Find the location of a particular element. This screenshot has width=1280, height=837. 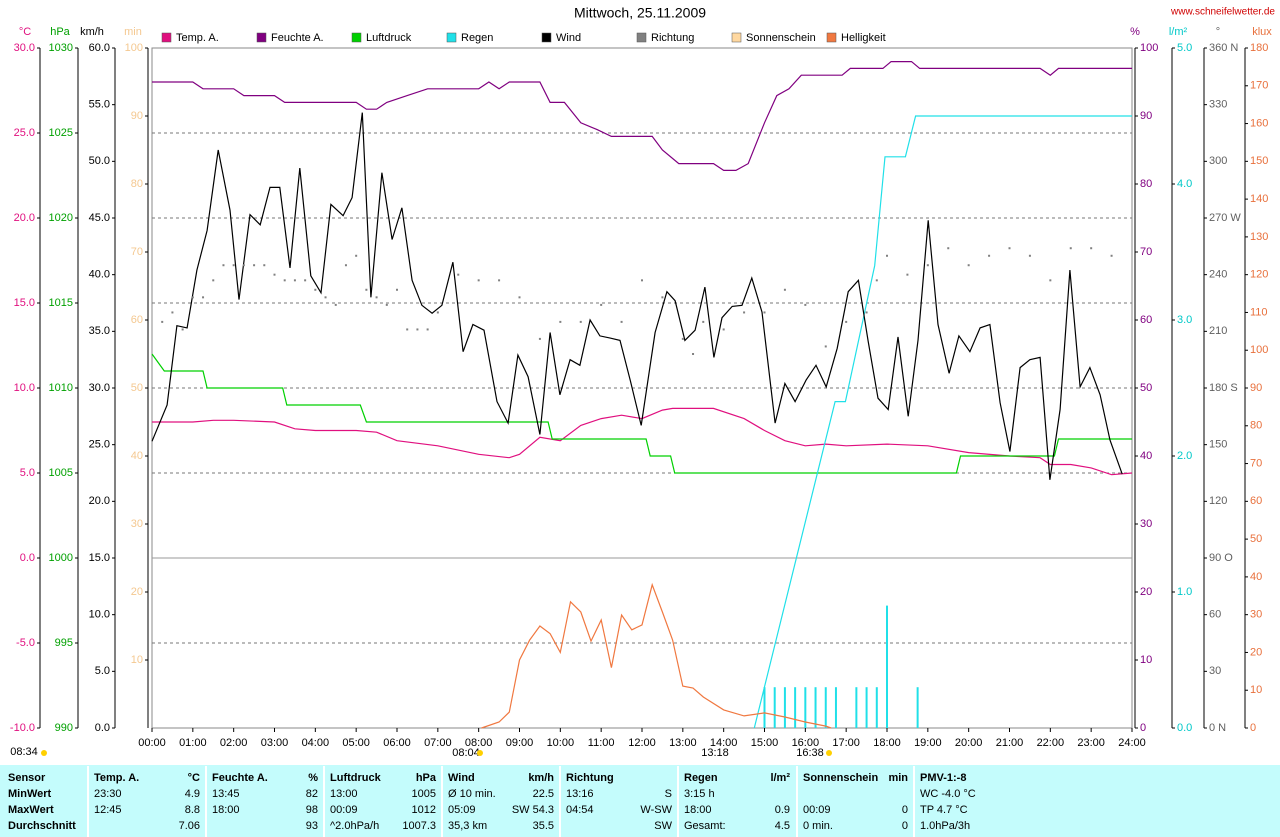

sunrise-label: 08:04 is located at coordinates (466, 753).